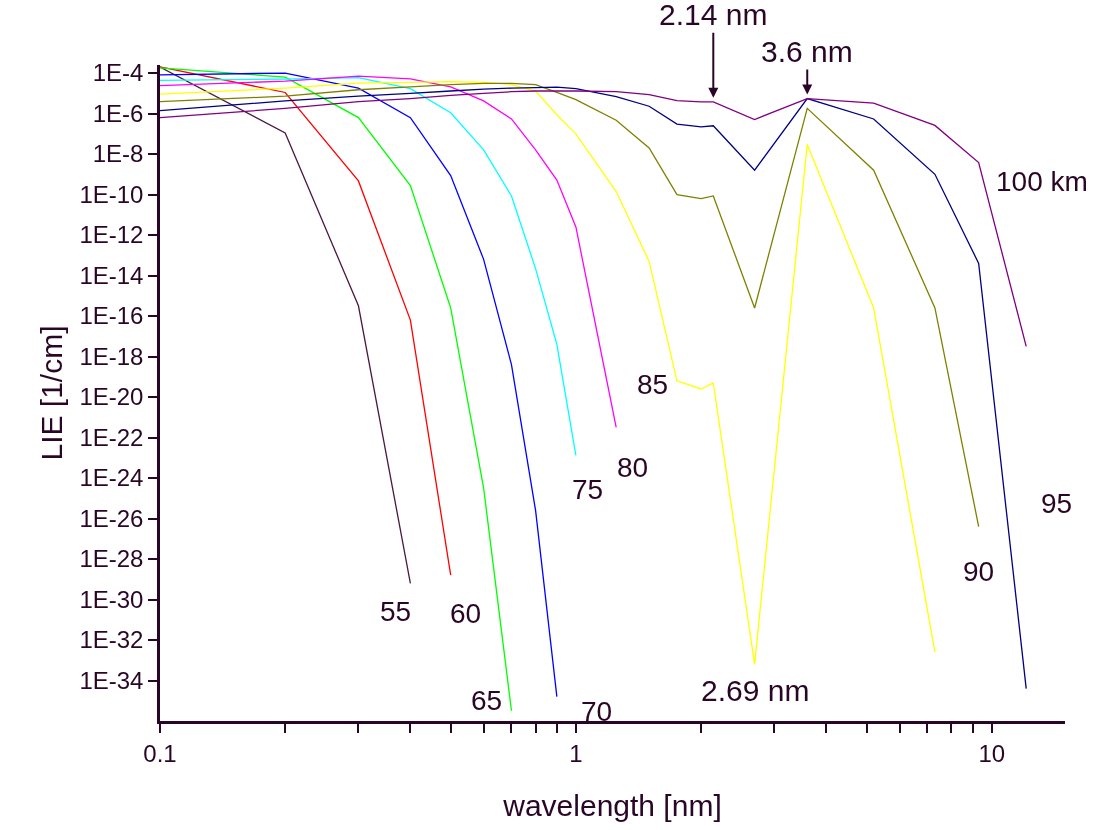 Image resolution: width=1112 pixels, height=830 pixels. I want to click on y-tick-label: 1E-6, so click(118, 113).